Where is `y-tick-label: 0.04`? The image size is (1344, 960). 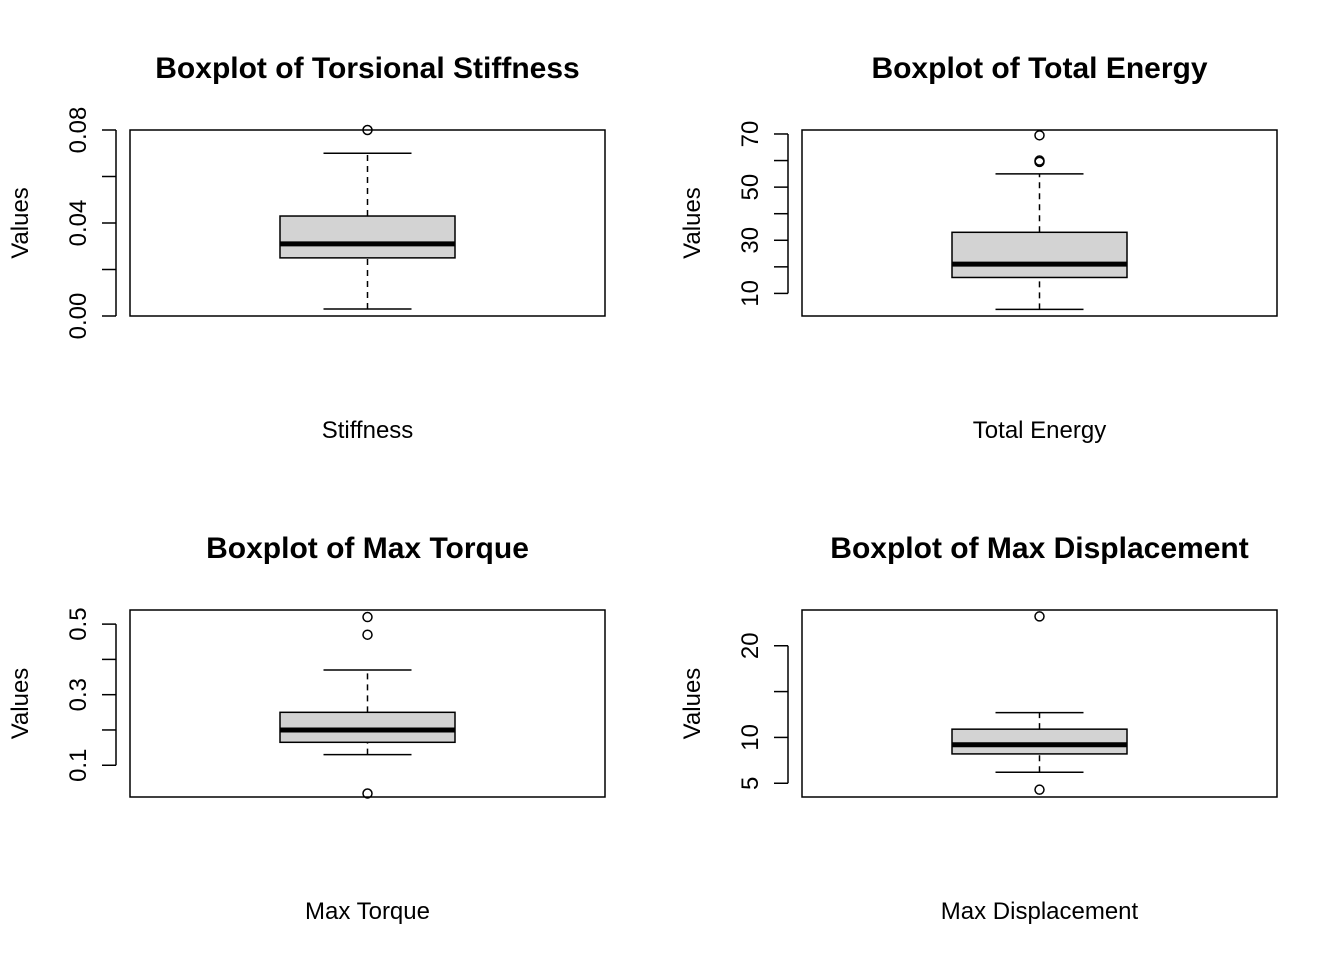 y-tick-label: 0.04 is located at coordinates (78, 223).